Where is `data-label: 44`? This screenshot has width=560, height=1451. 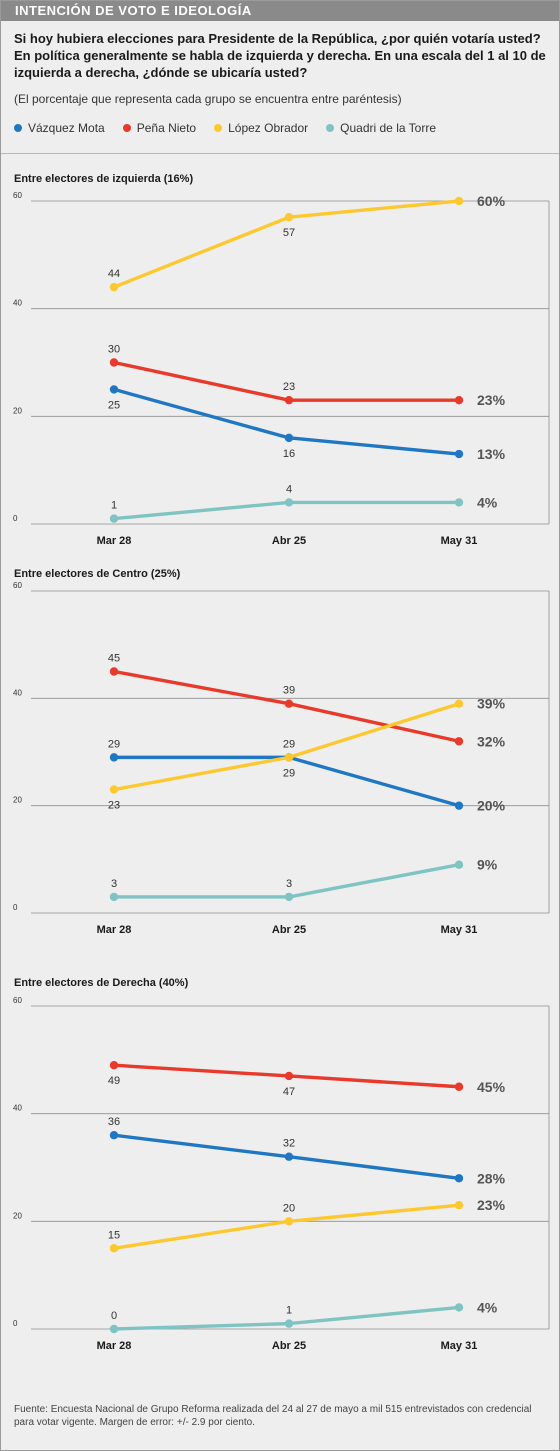 data-label: 44 is located at coordinates (114, 274).